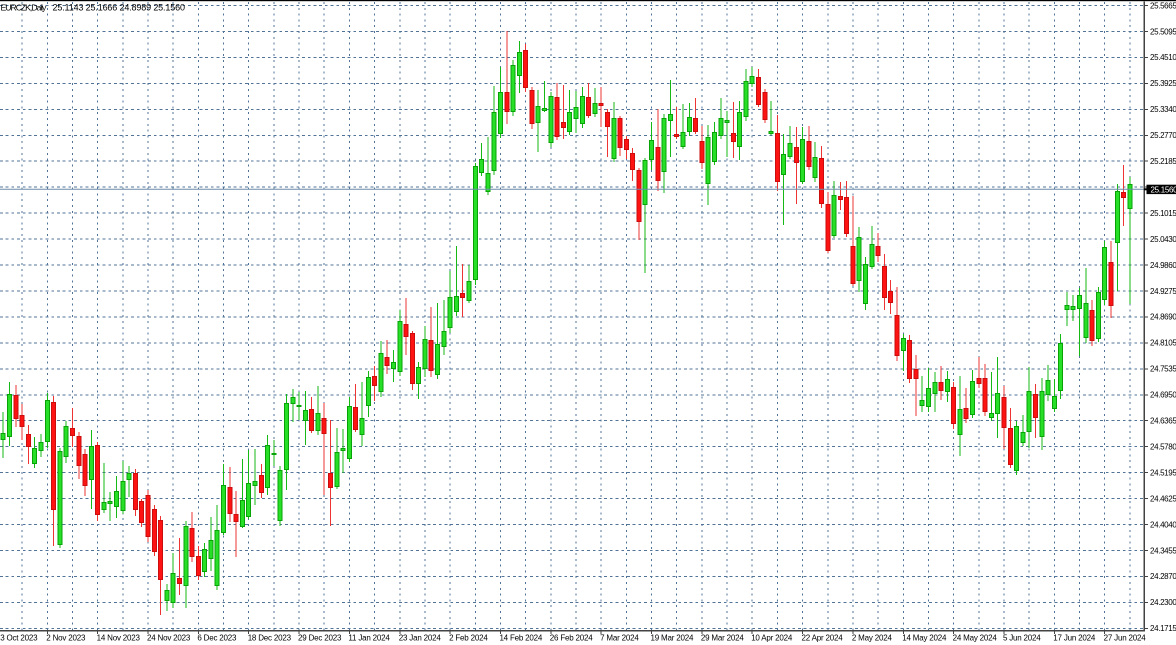  Describe the element at coordinates (1163, 524) in the screenshot. I see `svg-text: 24.4040` at that location.